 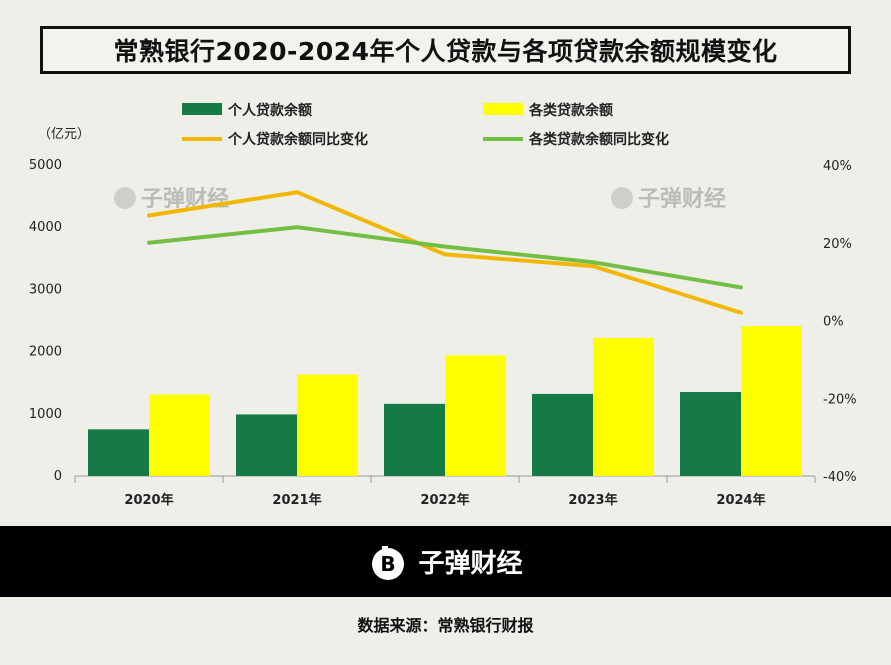 I want to click on y-left-tick-label: 4000, so click(x=45, y=227).